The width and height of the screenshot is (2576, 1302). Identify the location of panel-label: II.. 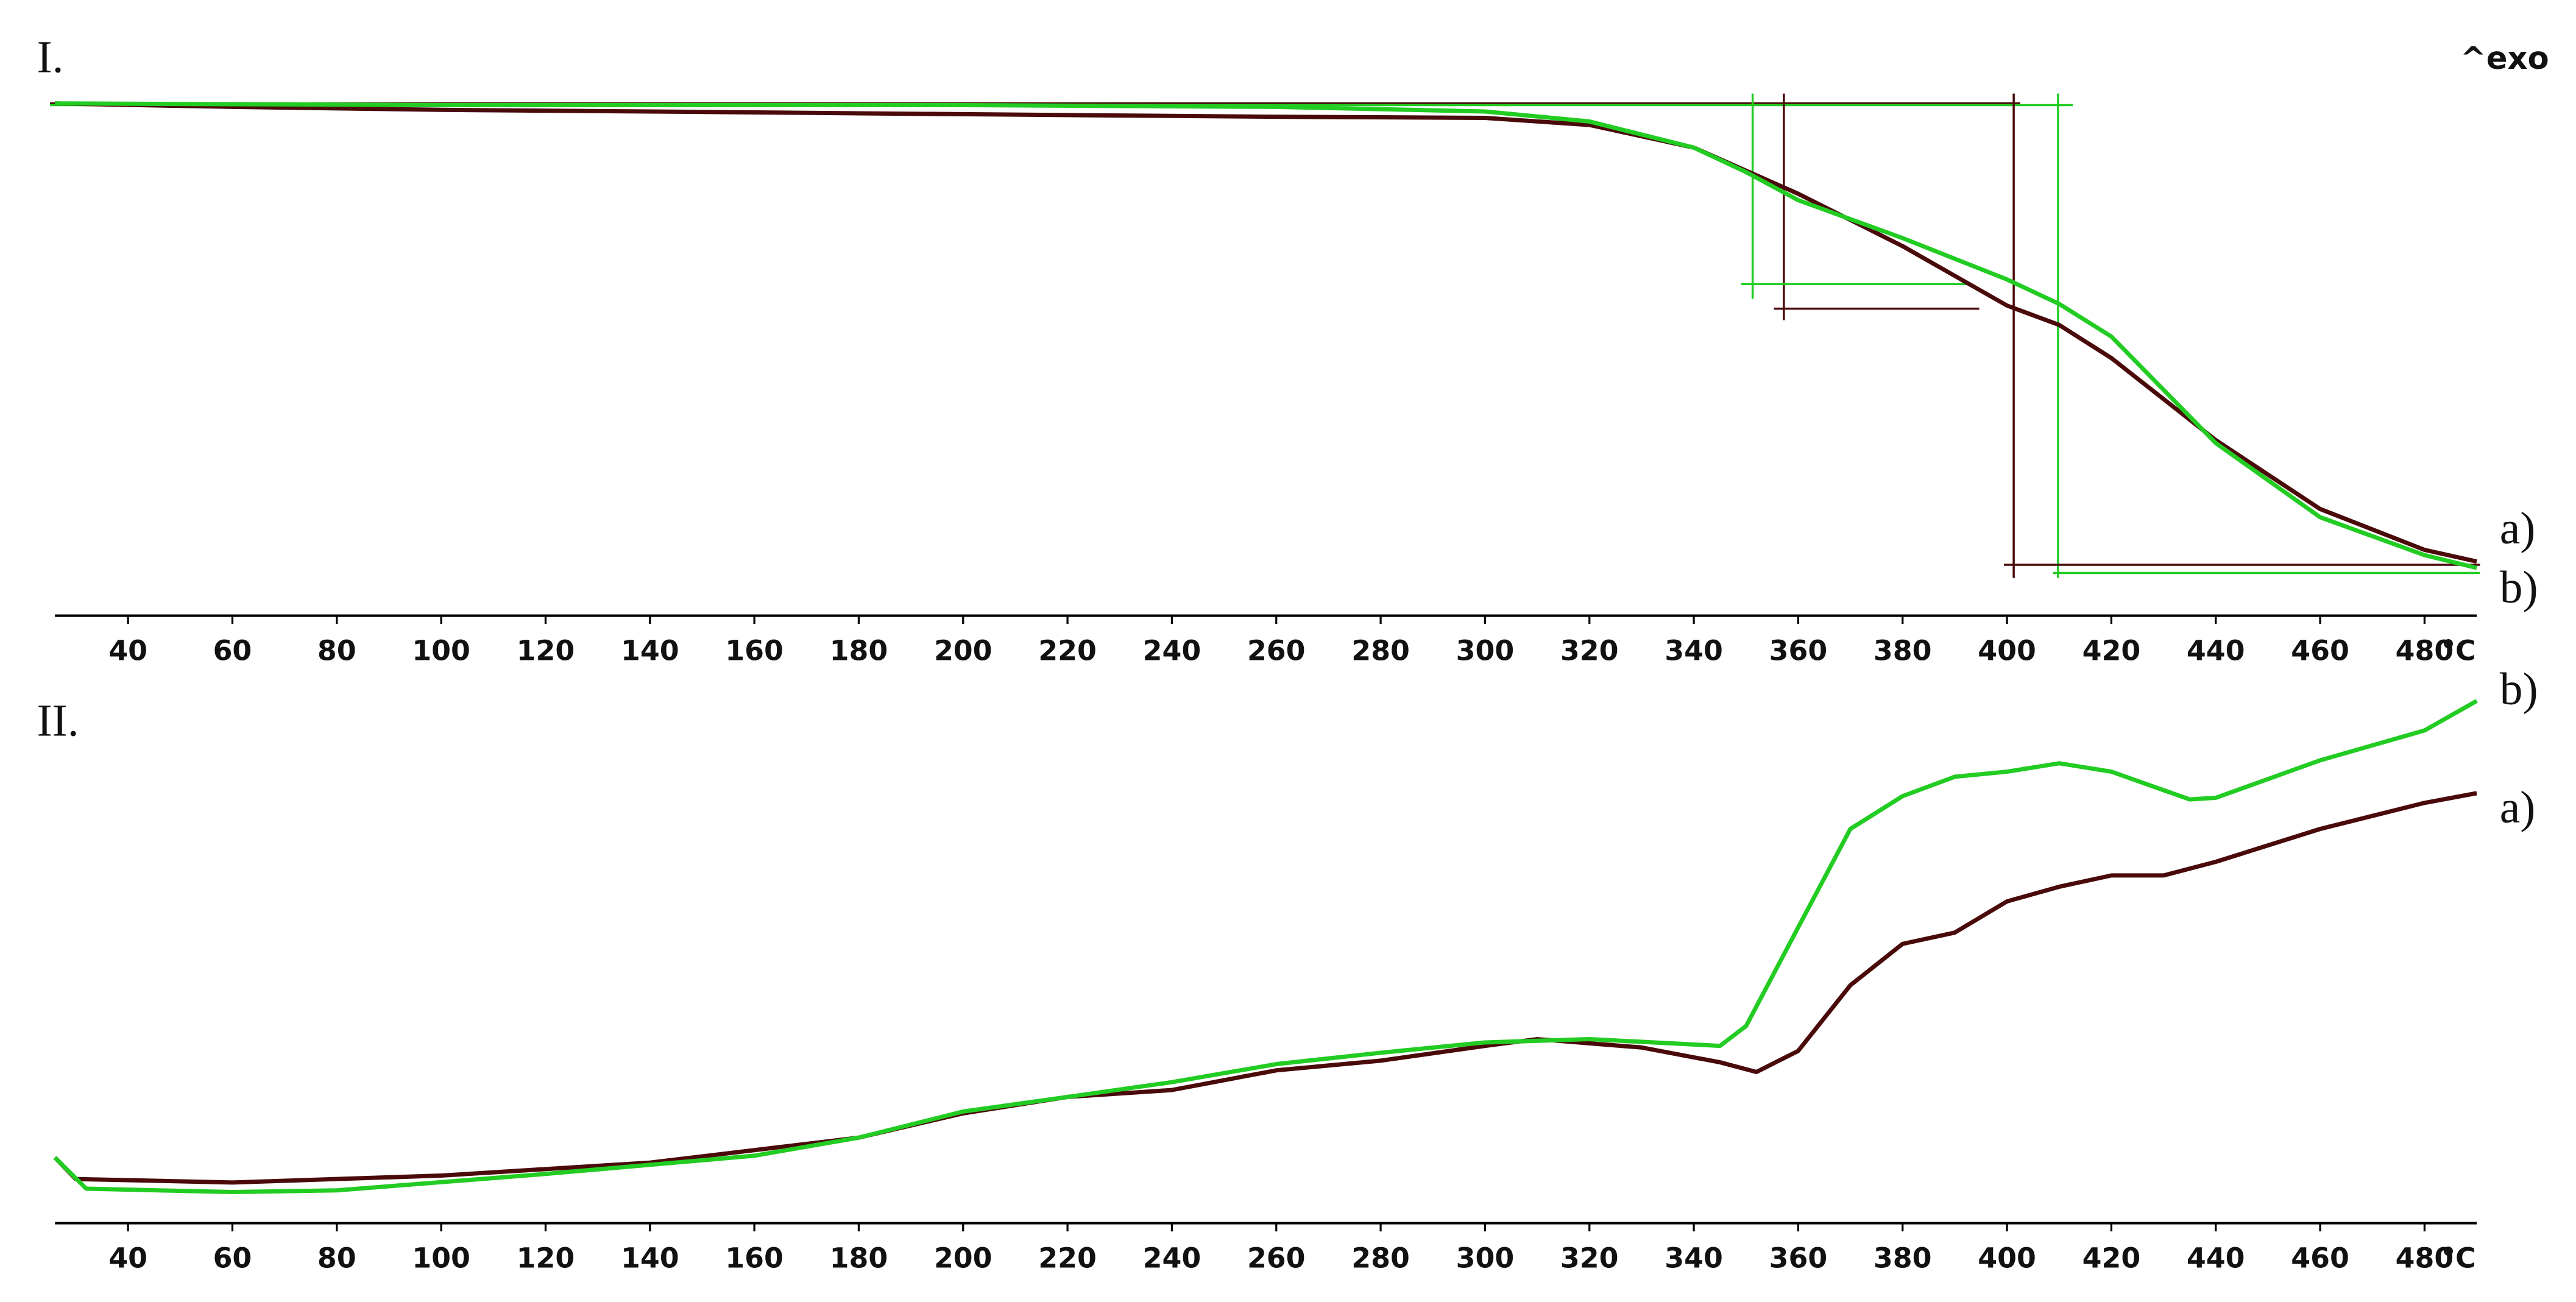
(58, 720).